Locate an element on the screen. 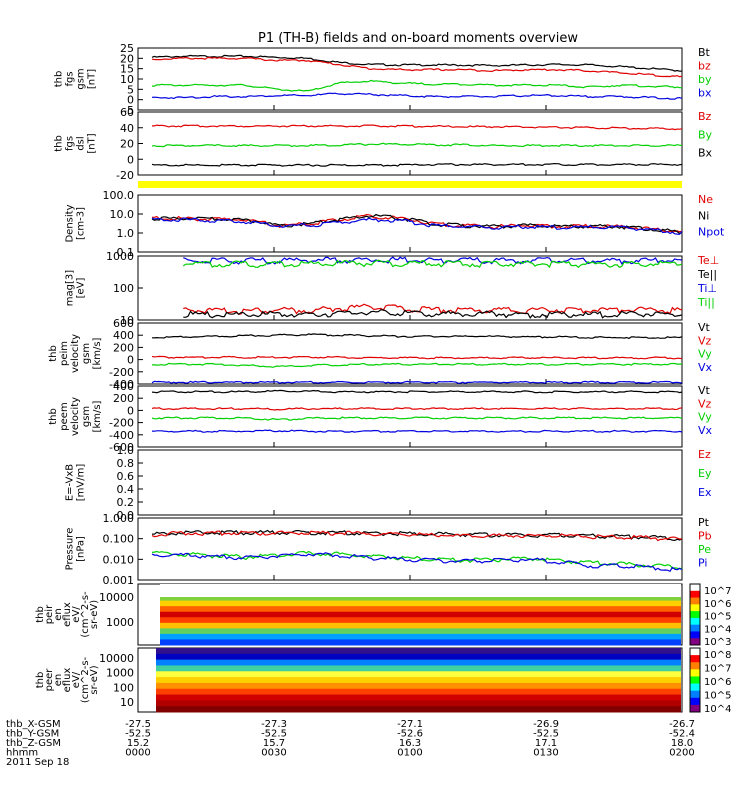 The image size is (750, 800). ylabel-efield: E=-VxB[mV/m] is located at coordinates (76, 483).